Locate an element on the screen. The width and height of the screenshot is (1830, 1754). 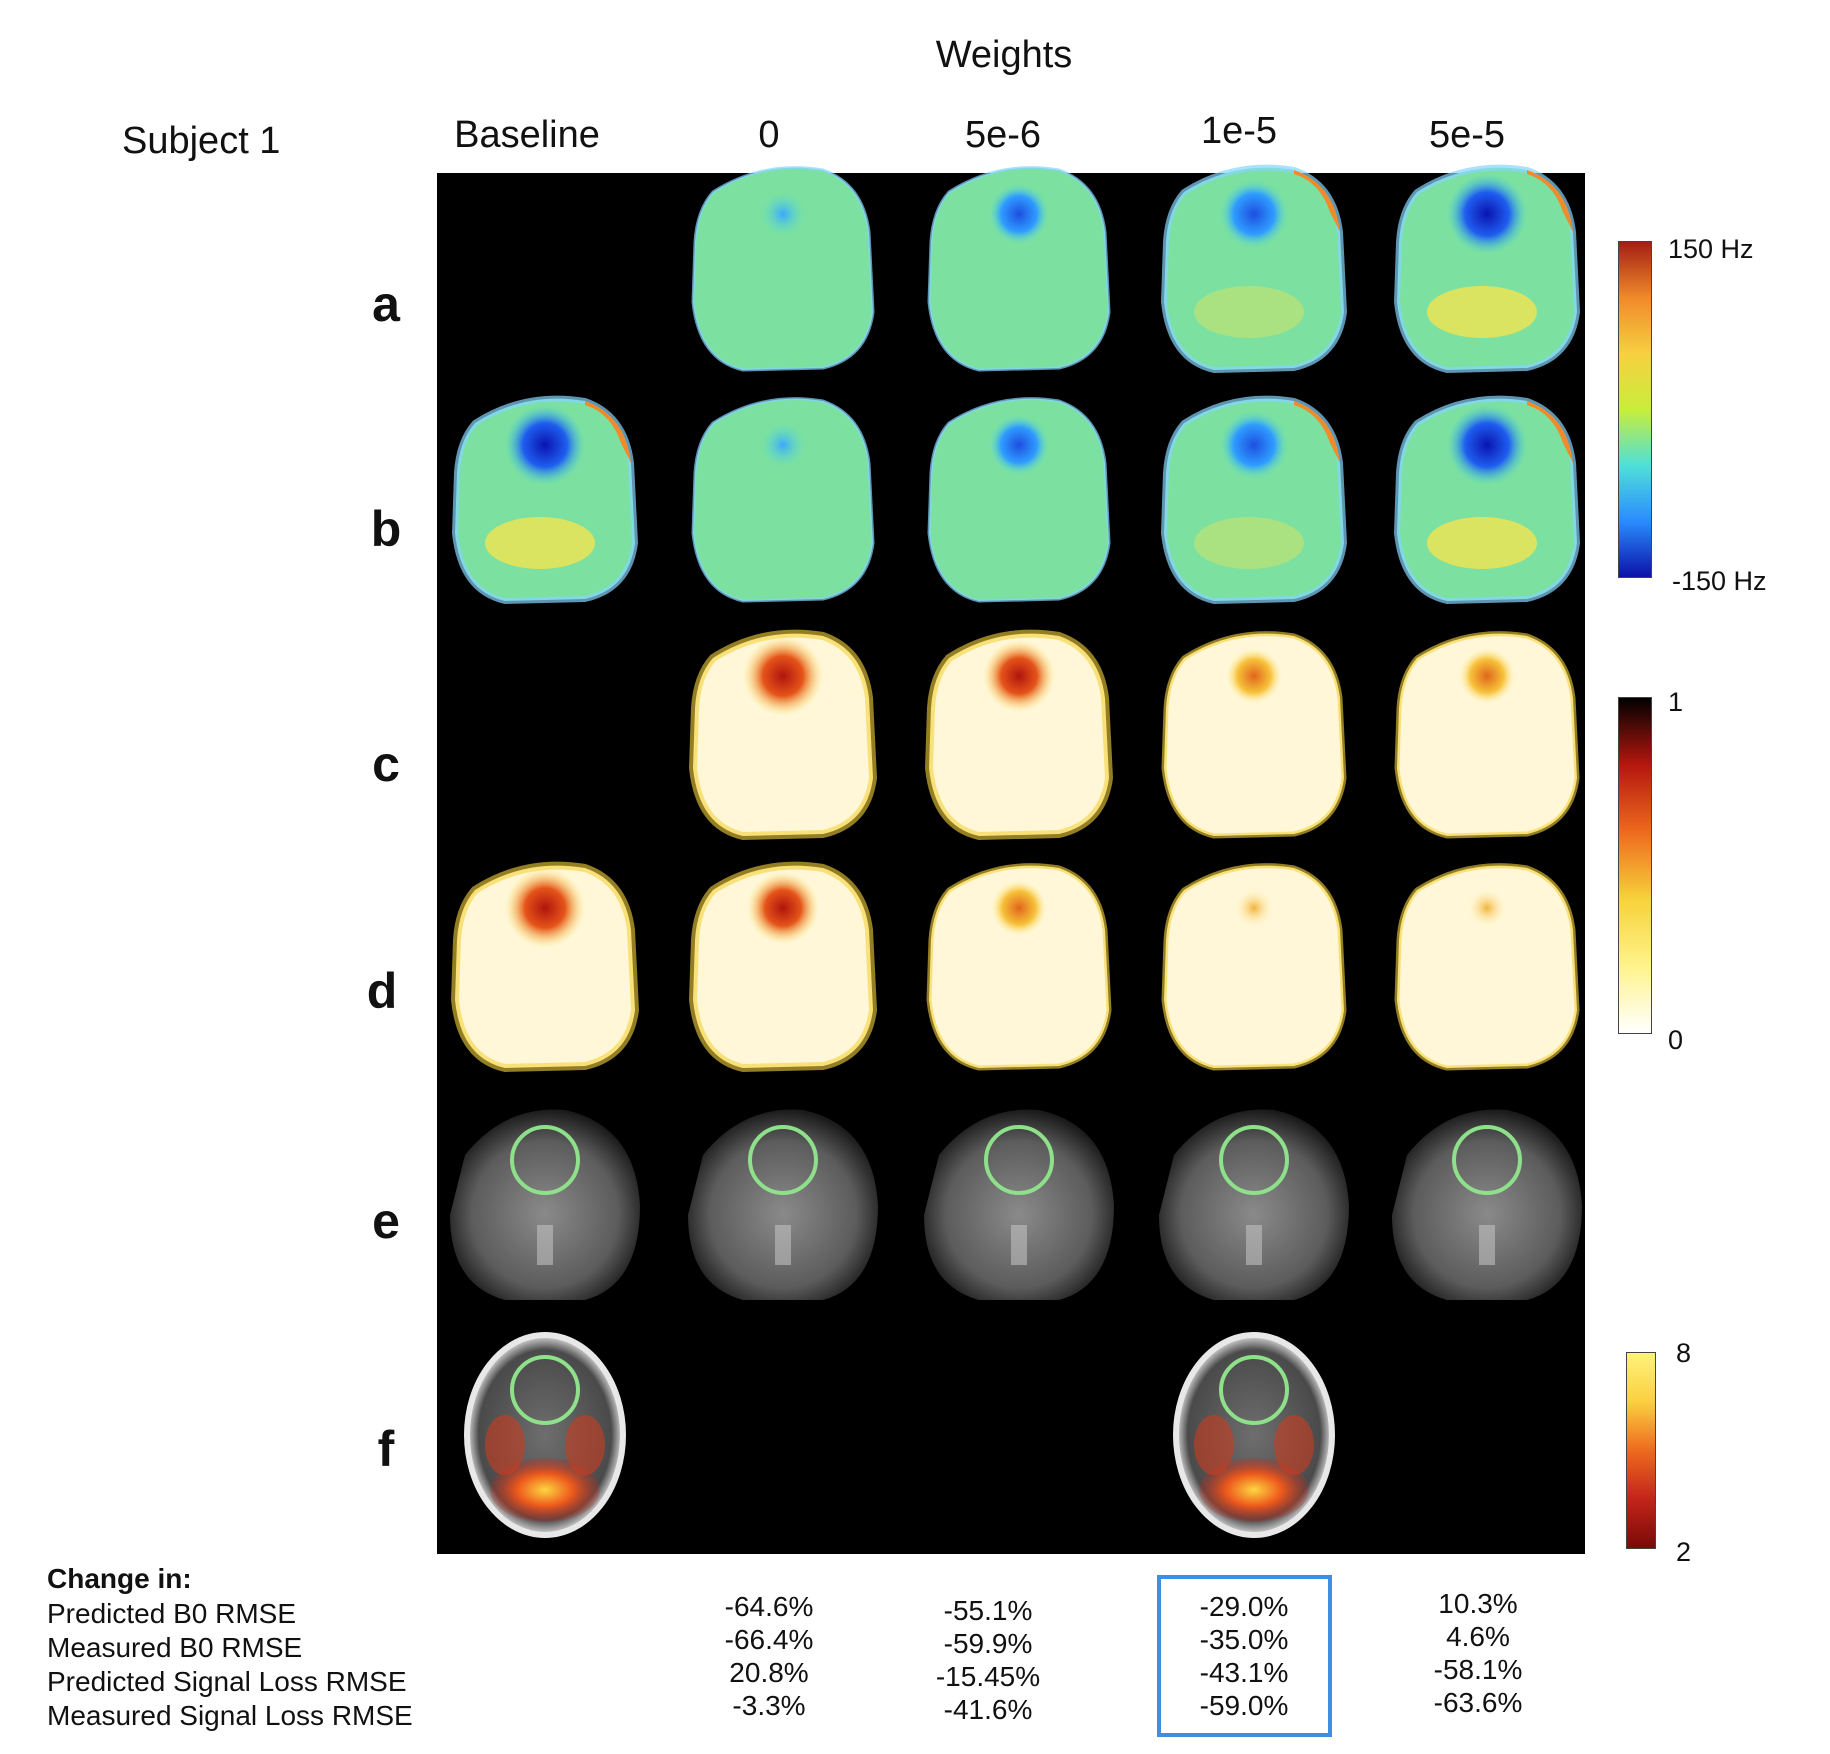
value-cell: -3.3% is located at coordinates (769, 1705).